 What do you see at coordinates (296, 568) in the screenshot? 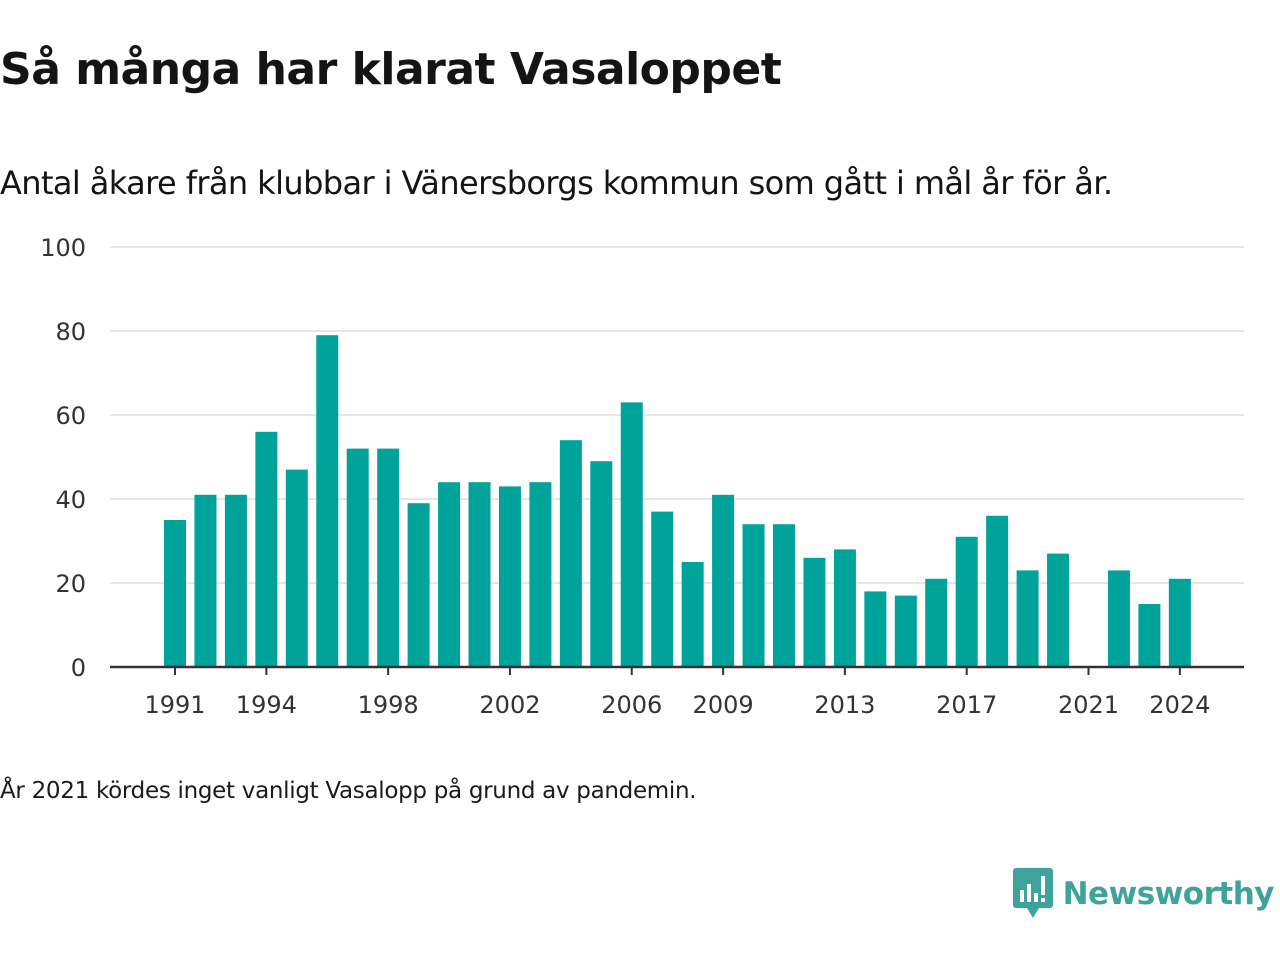
I see `bar-1995` at bounding box center [296, 568].